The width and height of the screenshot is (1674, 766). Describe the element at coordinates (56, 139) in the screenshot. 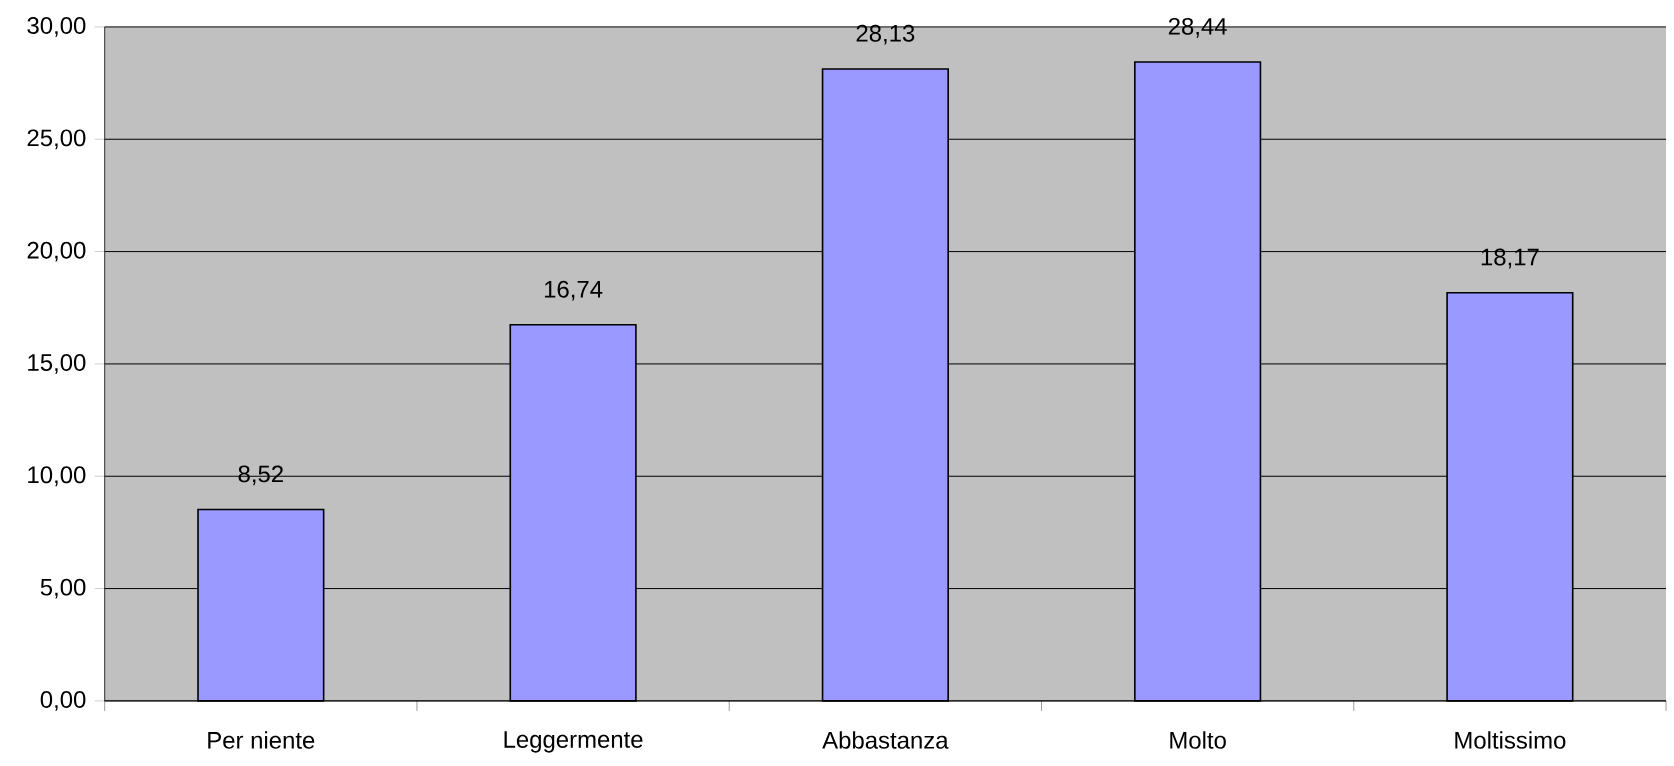

I see `y-tick-label: 25,00` at that location.